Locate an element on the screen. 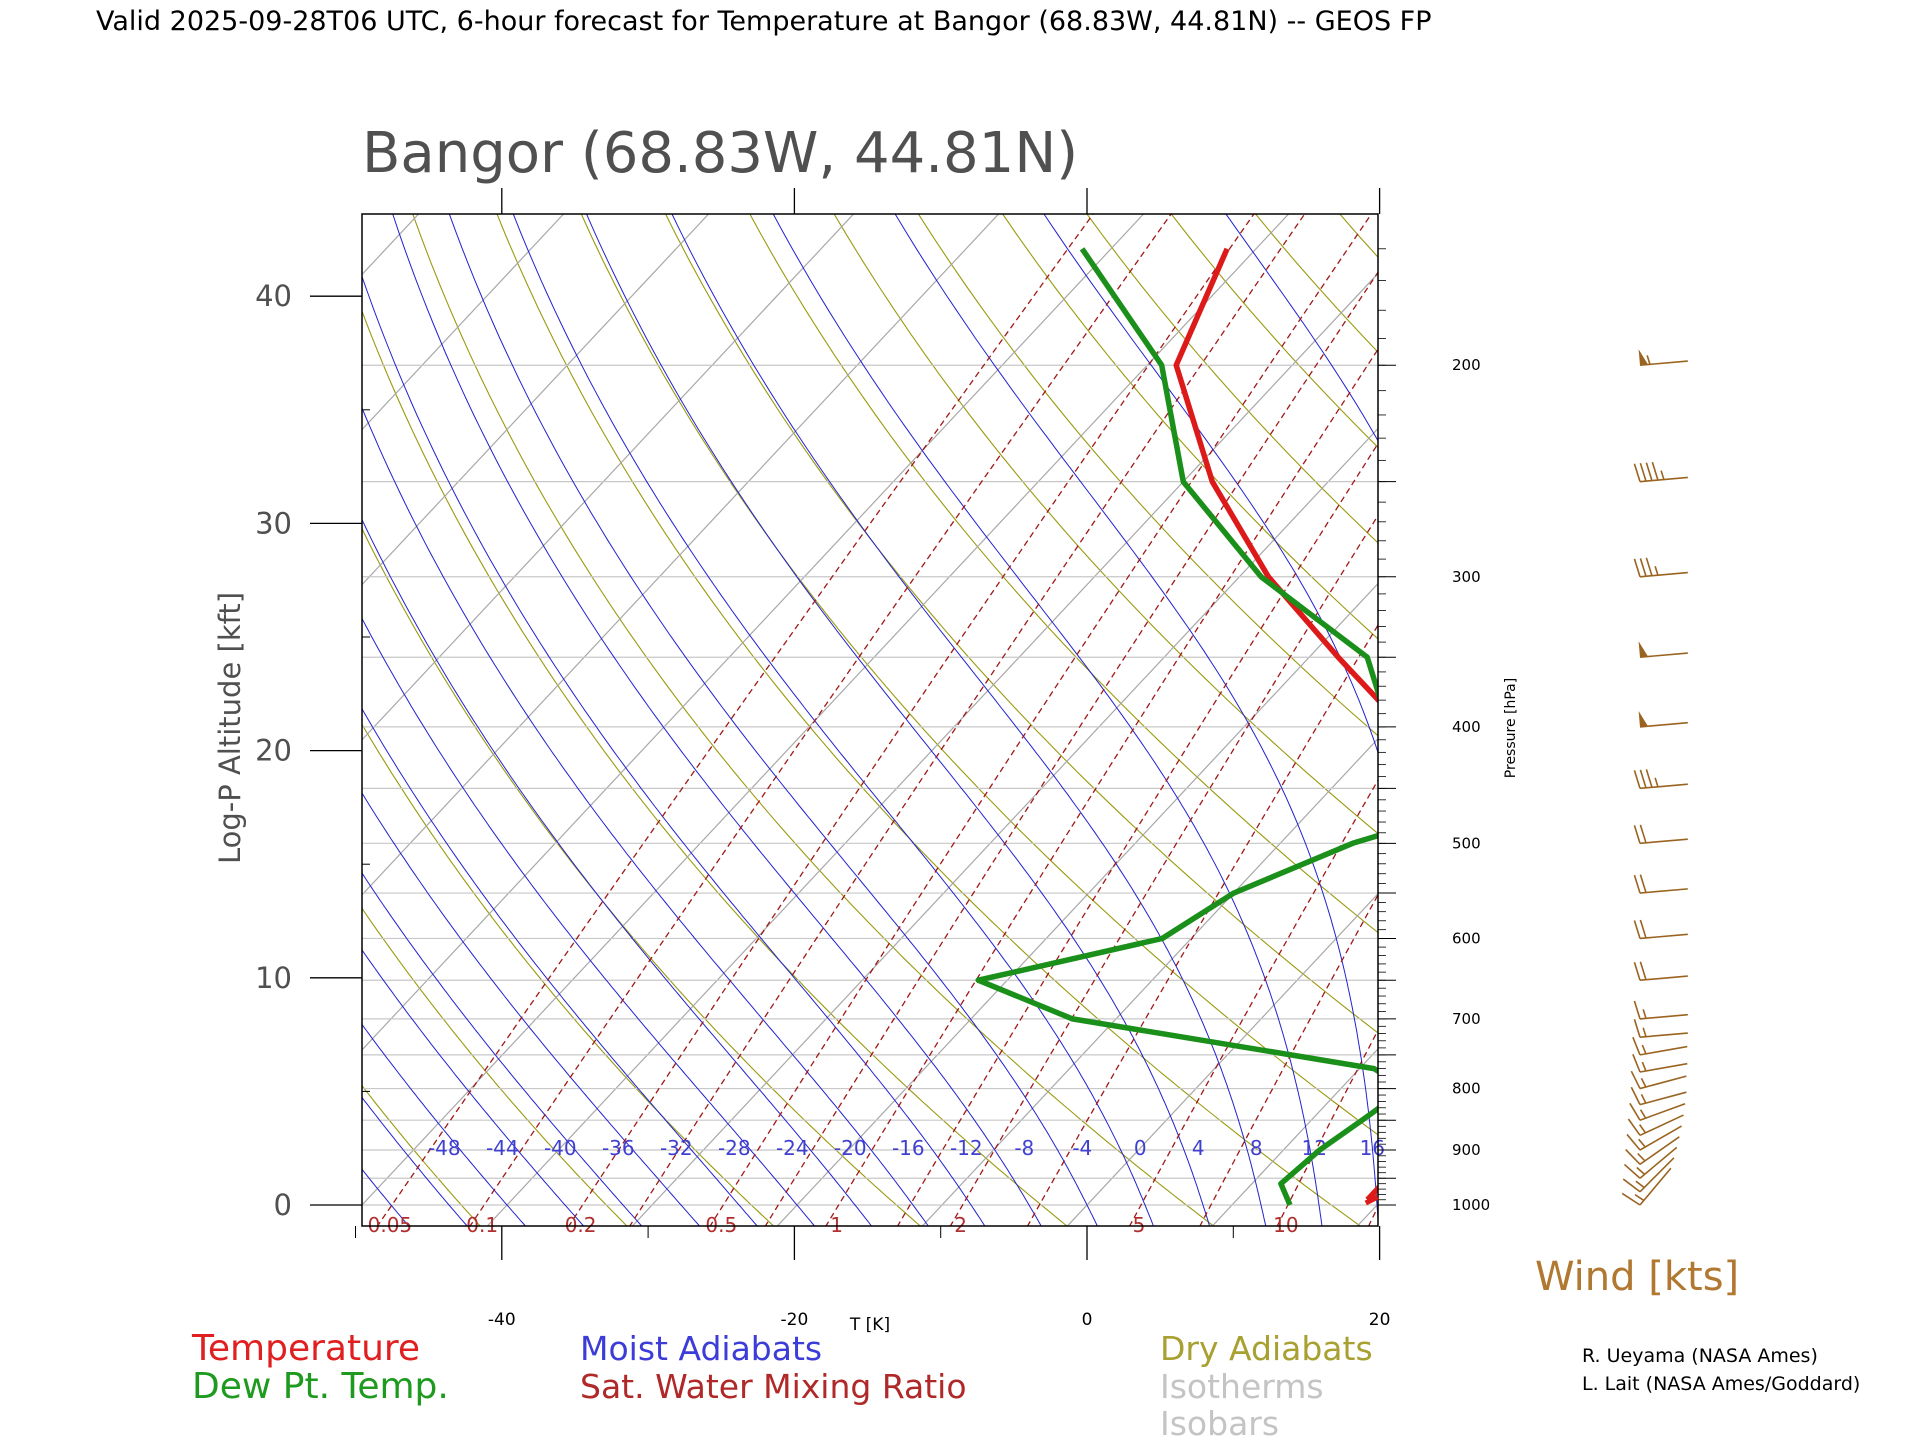  skew-temperature-label: -48 is located at coordinates (444, 1148).